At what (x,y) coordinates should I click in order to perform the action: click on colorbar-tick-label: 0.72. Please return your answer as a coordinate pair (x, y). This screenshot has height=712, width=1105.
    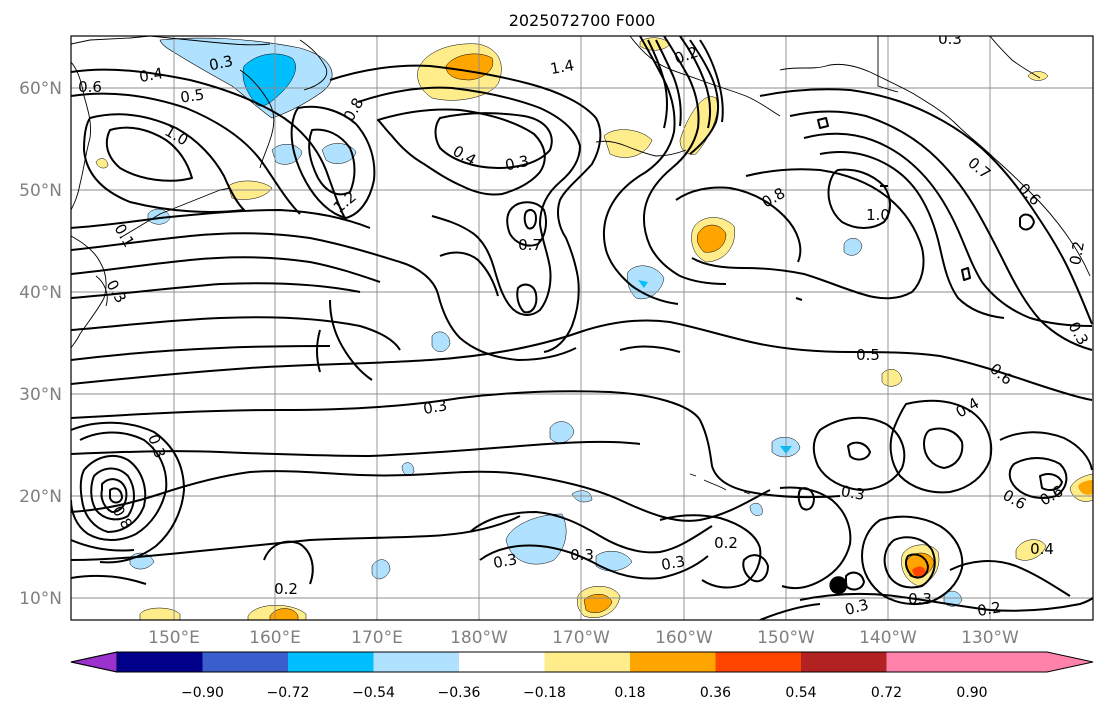
    Looking at the image, I should click on (886, 693).